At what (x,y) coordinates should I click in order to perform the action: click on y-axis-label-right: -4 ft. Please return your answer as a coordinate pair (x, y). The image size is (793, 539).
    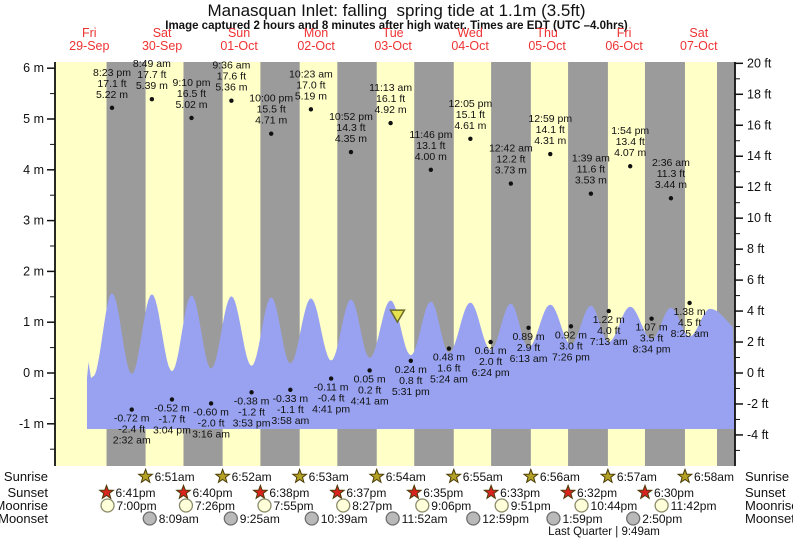
    Looking at the image, I should click on (758, 435).